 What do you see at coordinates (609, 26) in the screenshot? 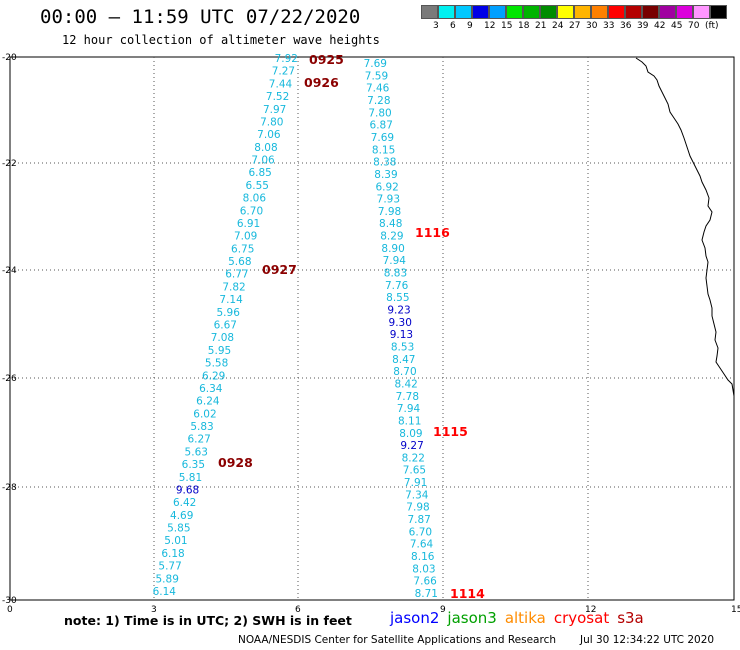
I see `legend-label: 33` at bounding box center [609, 26].